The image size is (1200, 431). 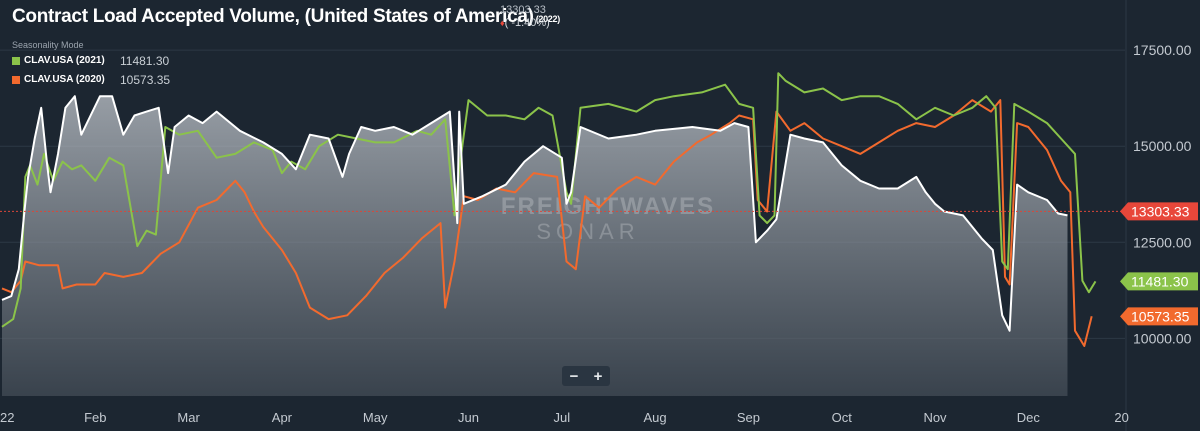 I want to click on x-tick-label-9: Oct, so click(x=842, y=417).